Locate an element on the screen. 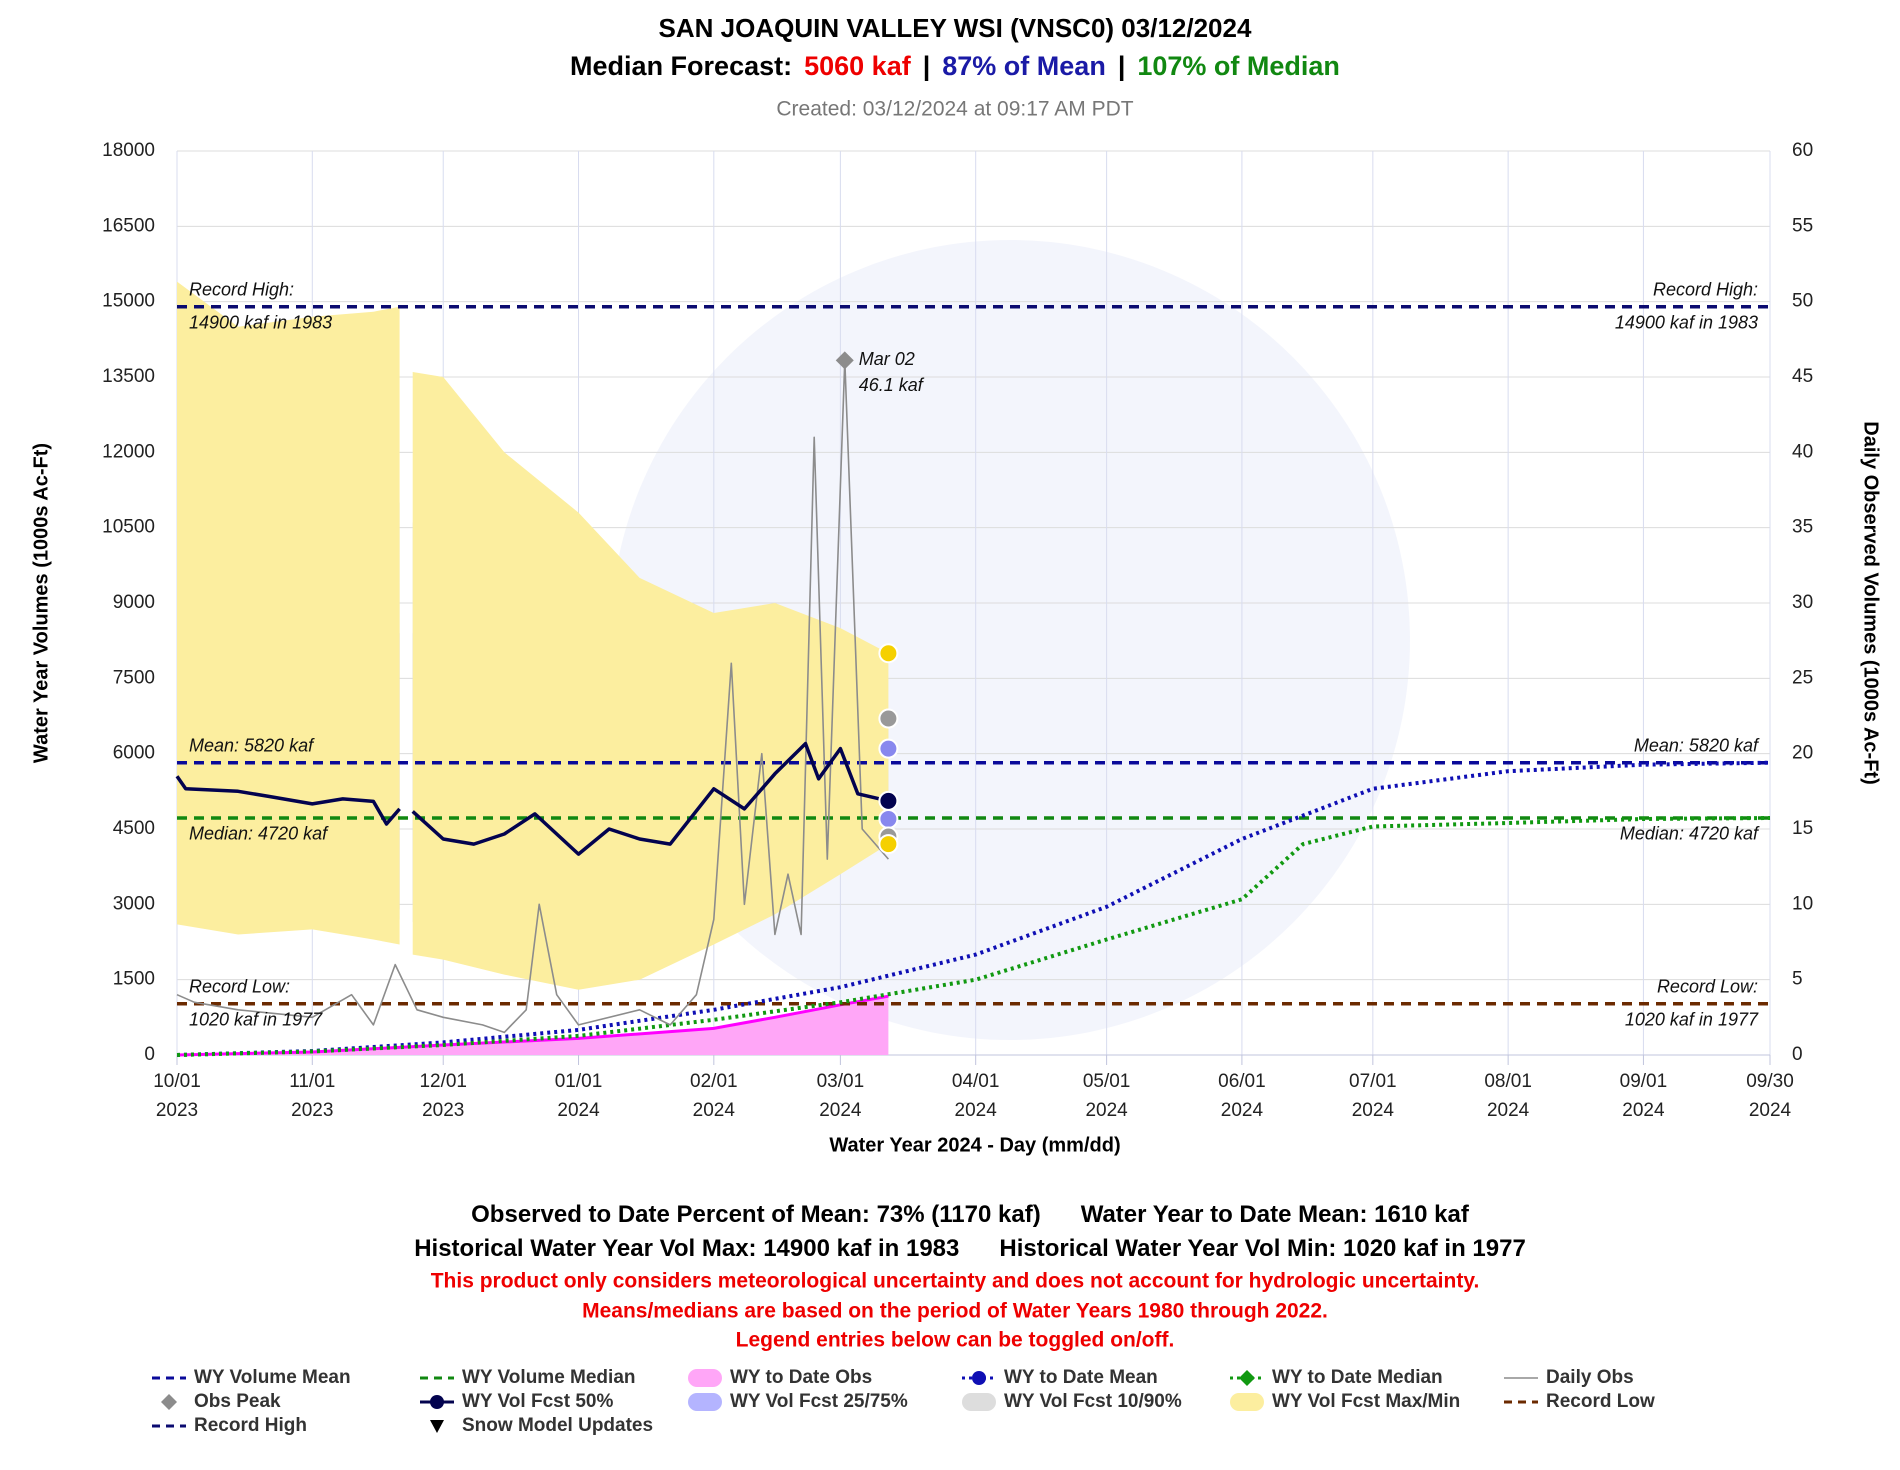 This screenshot has width=1900, height=1470. legend-label: WY Vol Fcst 25/75% is located at coordinates (819, 1401).